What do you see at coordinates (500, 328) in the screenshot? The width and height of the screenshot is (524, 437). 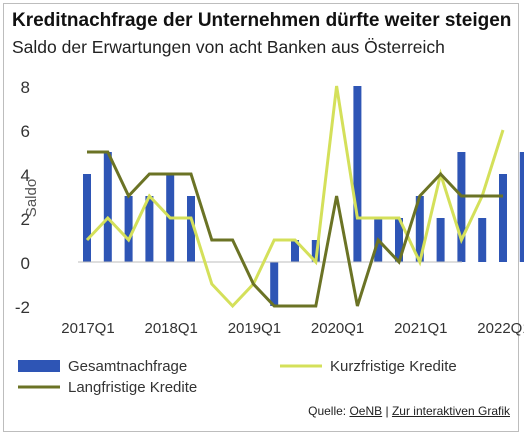 I see `x-tick-label: 2022Q1` at bounding box center [500, 328].